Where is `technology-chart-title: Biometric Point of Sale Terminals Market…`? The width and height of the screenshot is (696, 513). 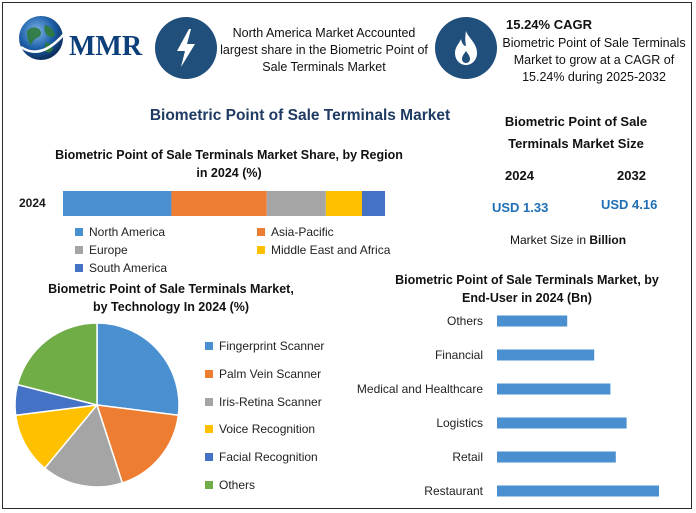
technology-chart-title: Biometric Point of Sale Terminals Market… is located at coordinates (171, 298).